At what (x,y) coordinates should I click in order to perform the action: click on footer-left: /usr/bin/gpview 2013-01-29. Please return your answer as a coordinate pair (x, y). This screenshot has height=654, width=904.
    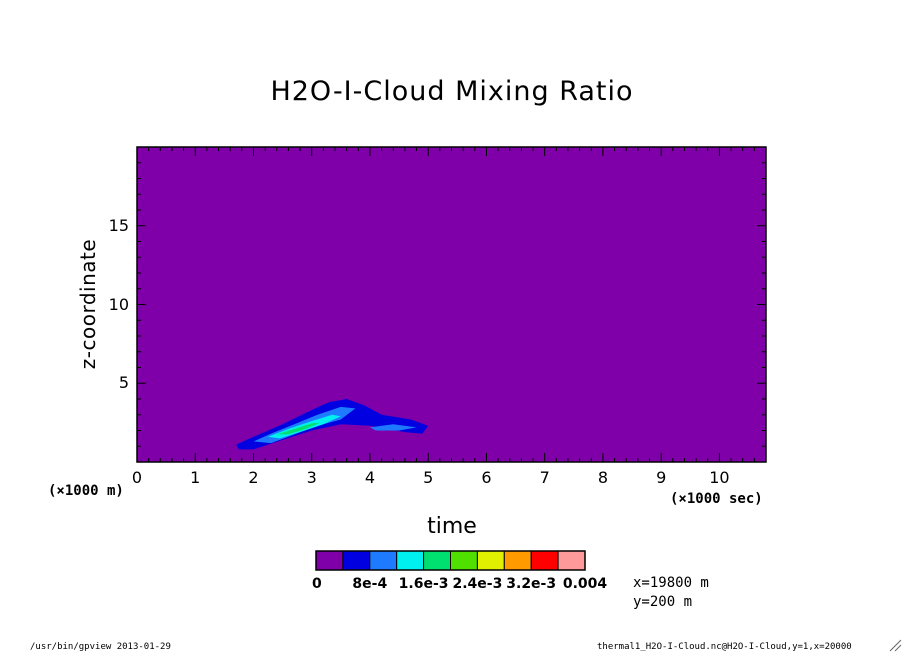
    Looking at the image, I should click on (100, 647).